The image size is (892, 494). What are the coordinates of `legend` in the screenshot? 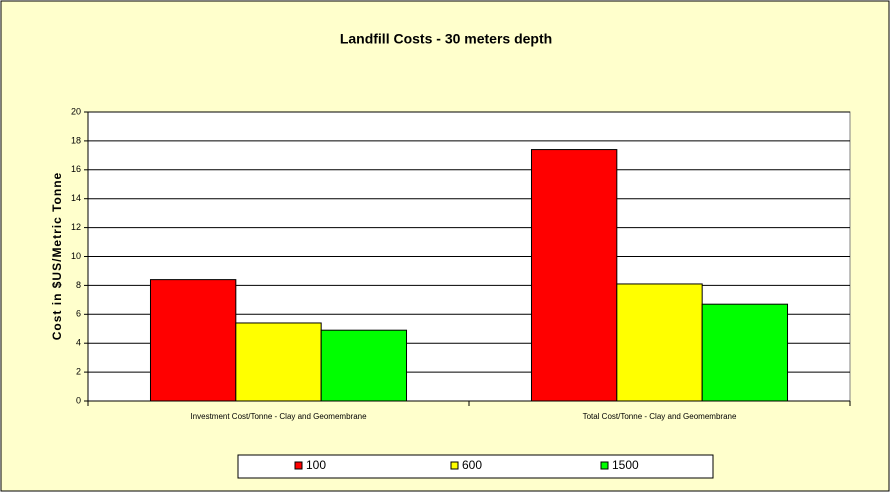 It's located at (475, 466).